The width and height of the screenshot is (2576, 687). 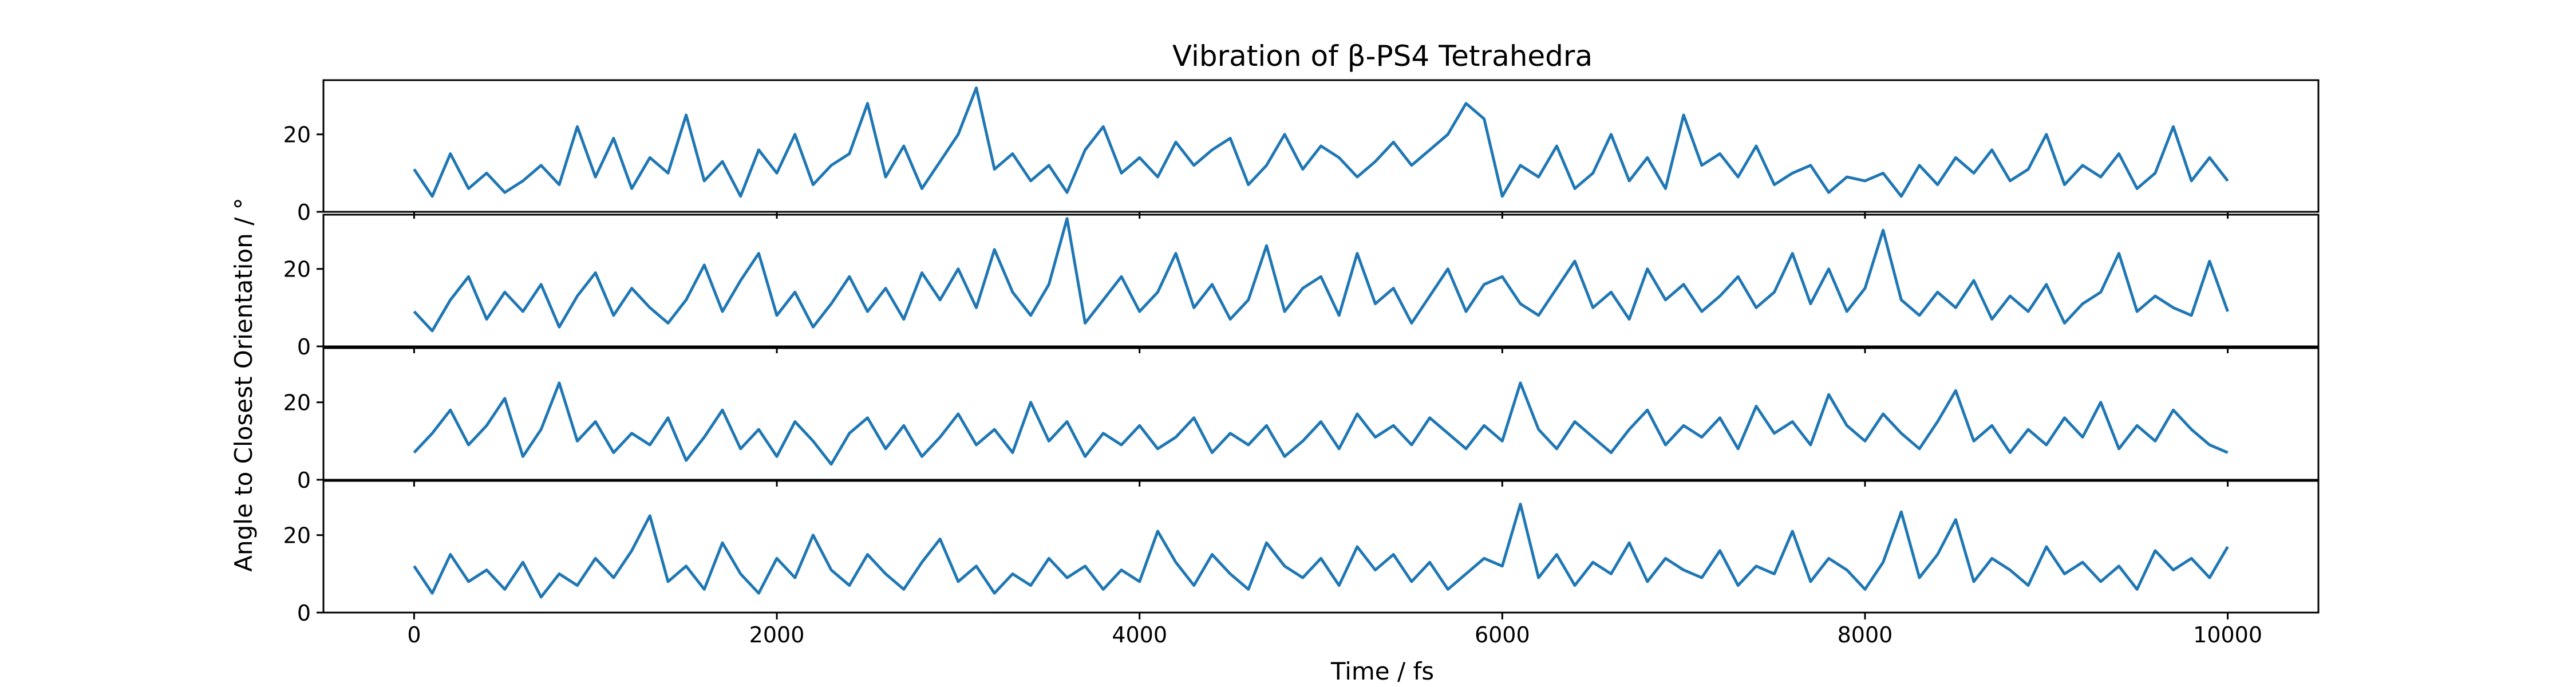 What do you see at coordinates (1502, 634) in the screenshot?
I see `x-tick-label: 6000` at bounding box center [1502, 634].